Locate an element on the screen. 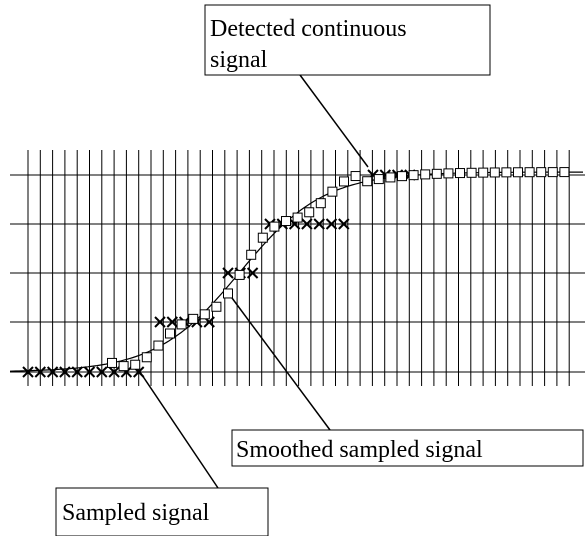 Image resolution: width=585 pixels, height=536 pixels. label-text: signal is located at coordinates (239, 60).